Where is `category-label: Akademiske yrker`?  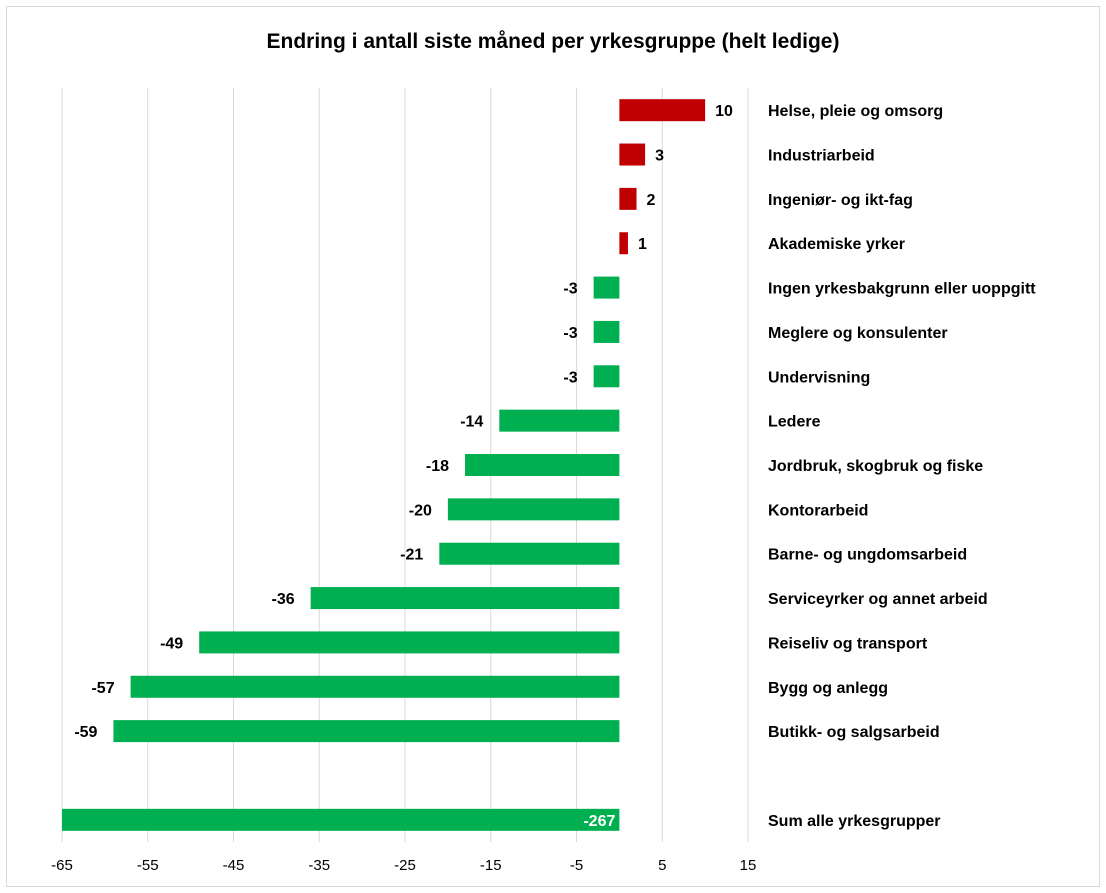
category-label: Akademiske yrker is located at coordinates (836, 244).